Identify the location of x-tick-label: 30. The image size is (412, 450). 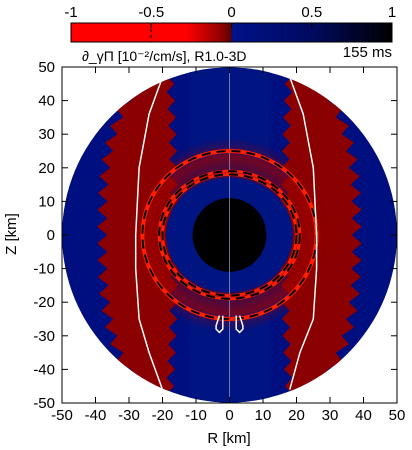
(330, 415).